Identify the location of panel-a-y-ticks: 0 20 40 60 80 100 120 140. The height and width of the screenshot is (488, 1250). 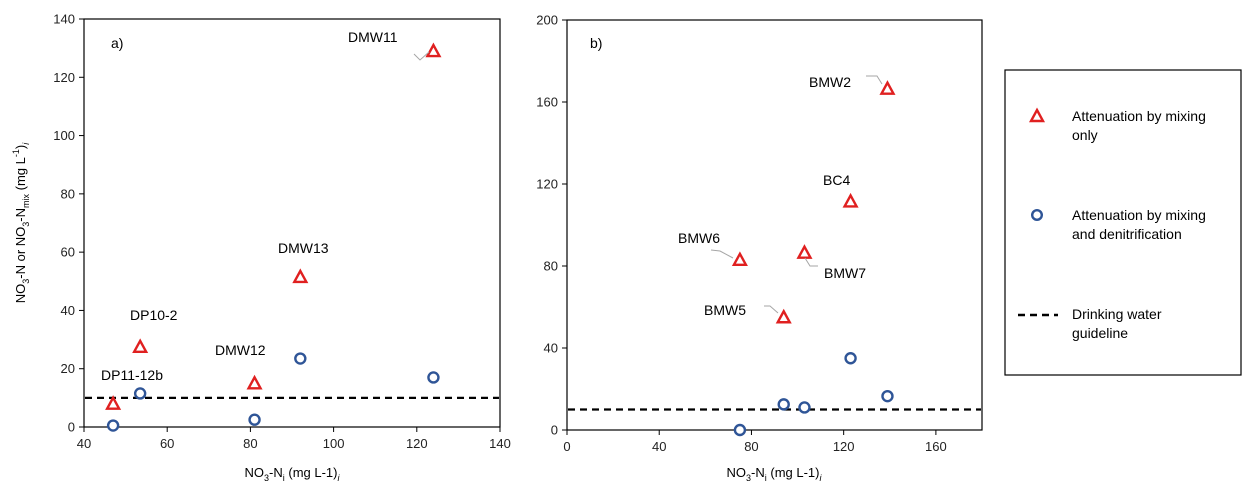
(68, 223).